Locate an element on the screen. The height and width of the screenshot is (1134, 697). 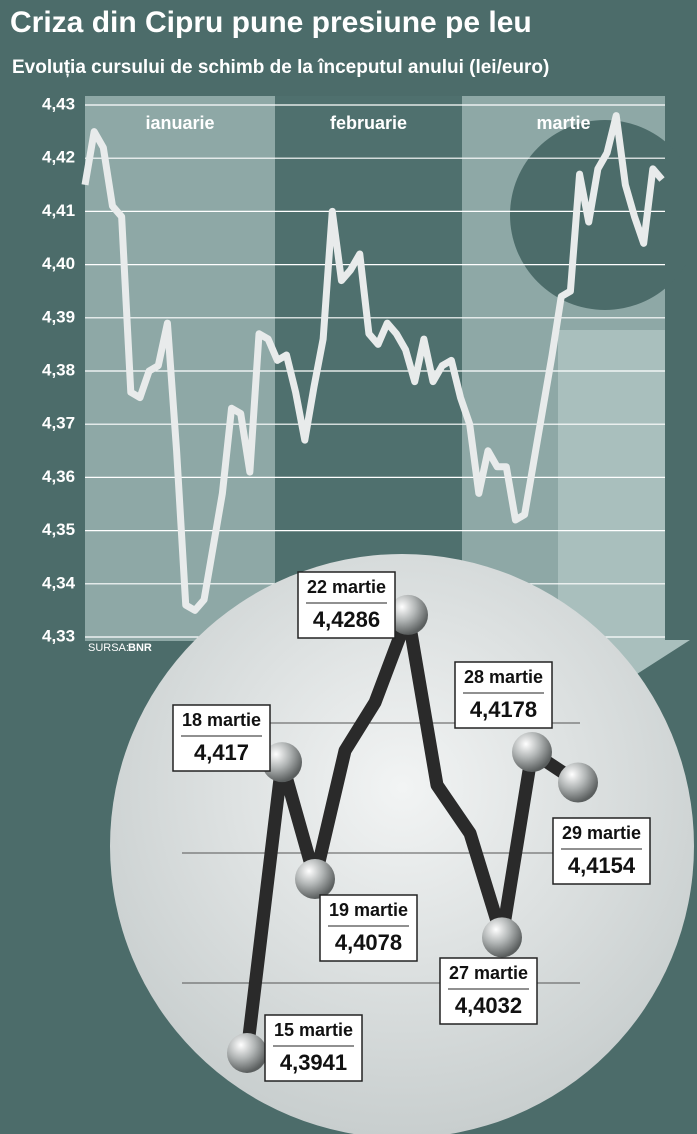
y-tick-label: 4,33 is located at coordinates (58, 635).